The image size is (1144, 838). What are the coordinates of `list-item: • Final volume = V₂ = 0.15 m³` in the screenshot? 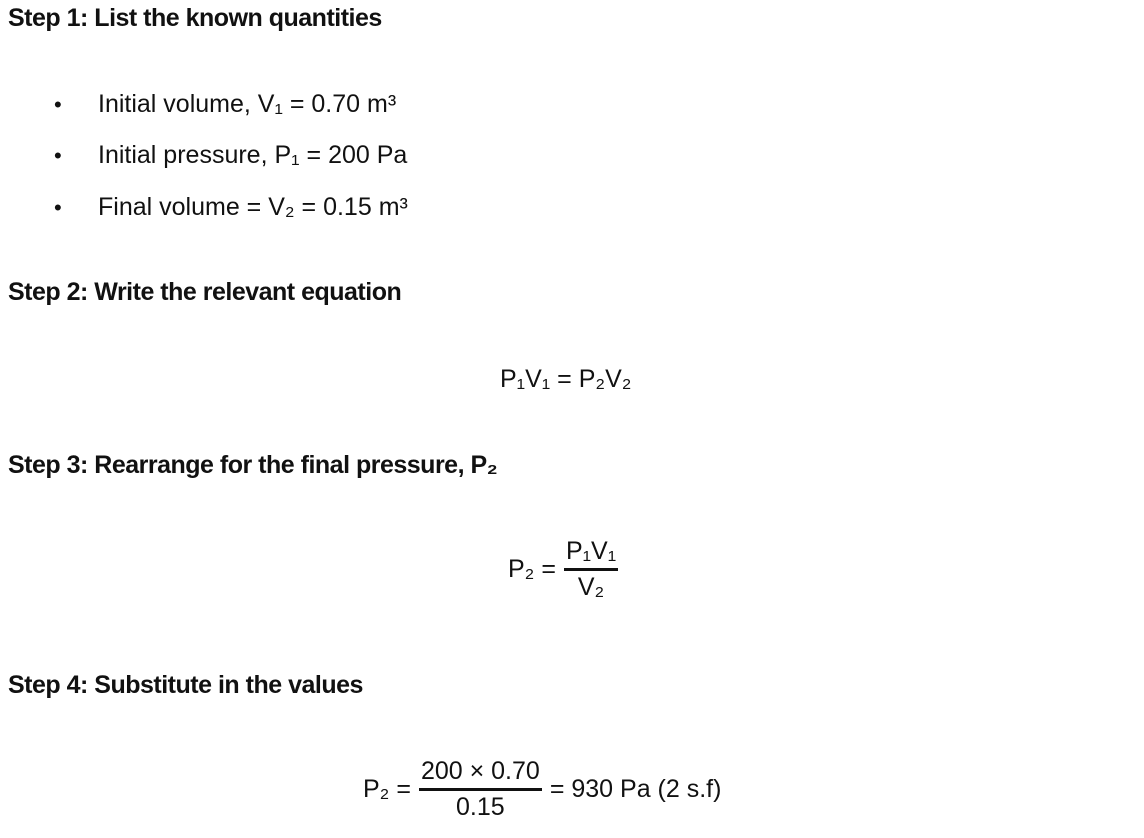 It's located at (231, 207).